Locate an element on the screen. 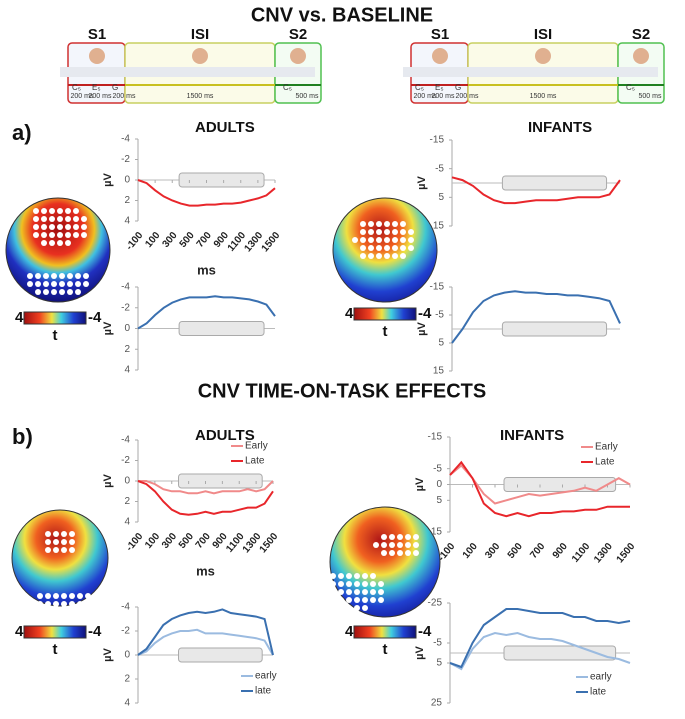 The width and height of the screenshot is (685, 719). y-tick-label: -15 is located at coordinates (435, 437).